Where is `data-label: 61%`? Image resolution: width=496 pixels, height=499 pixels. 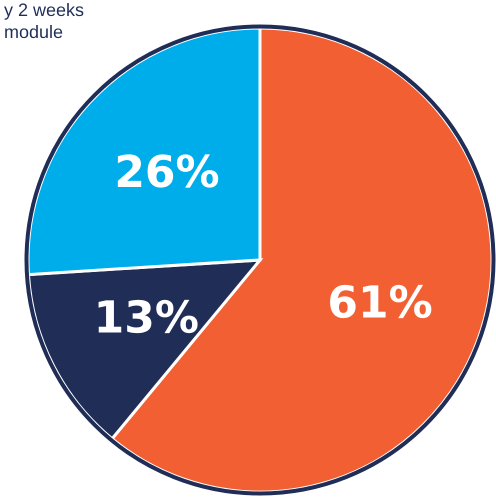 data-label: 61% is located at coordinates (380, 303).